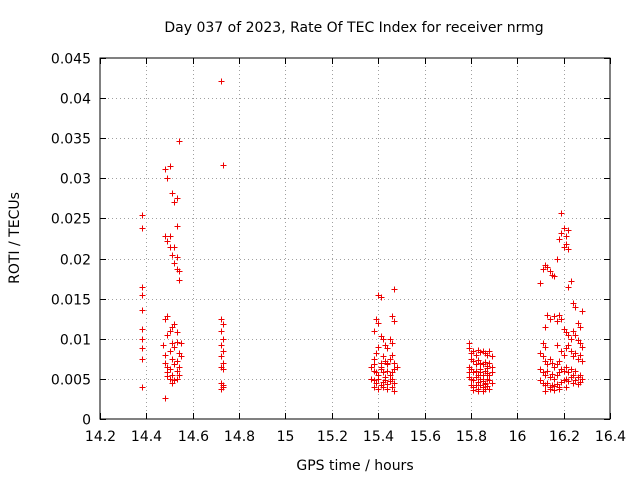  I want to click on y-axis-label: ROTI / TECUs, so click(15, 238).